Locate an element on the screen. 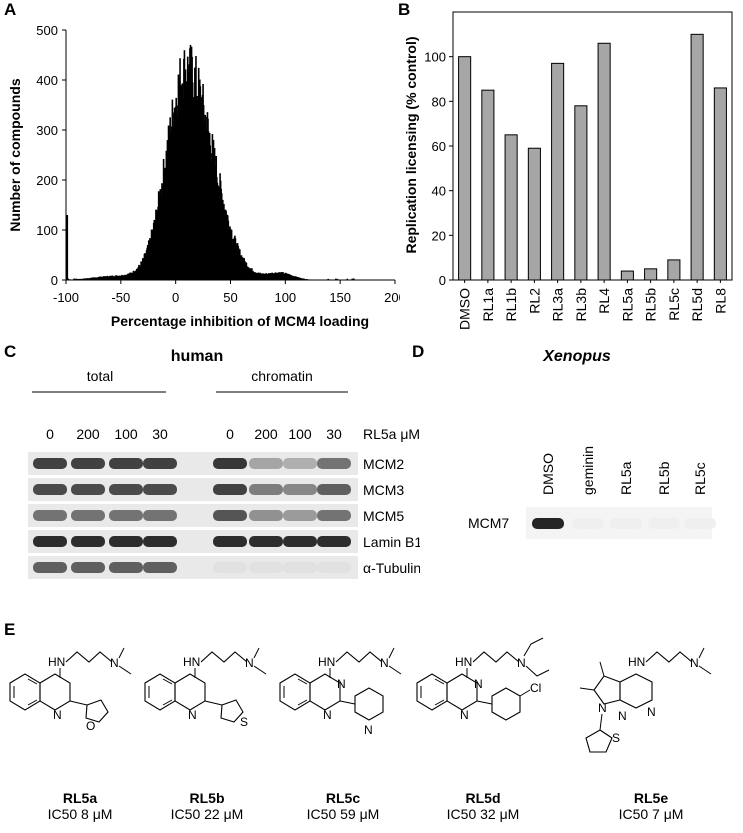 The height and width of the screenshot is (833, 743). x-tick-label: RL5b is located at coordinates (651, 305).